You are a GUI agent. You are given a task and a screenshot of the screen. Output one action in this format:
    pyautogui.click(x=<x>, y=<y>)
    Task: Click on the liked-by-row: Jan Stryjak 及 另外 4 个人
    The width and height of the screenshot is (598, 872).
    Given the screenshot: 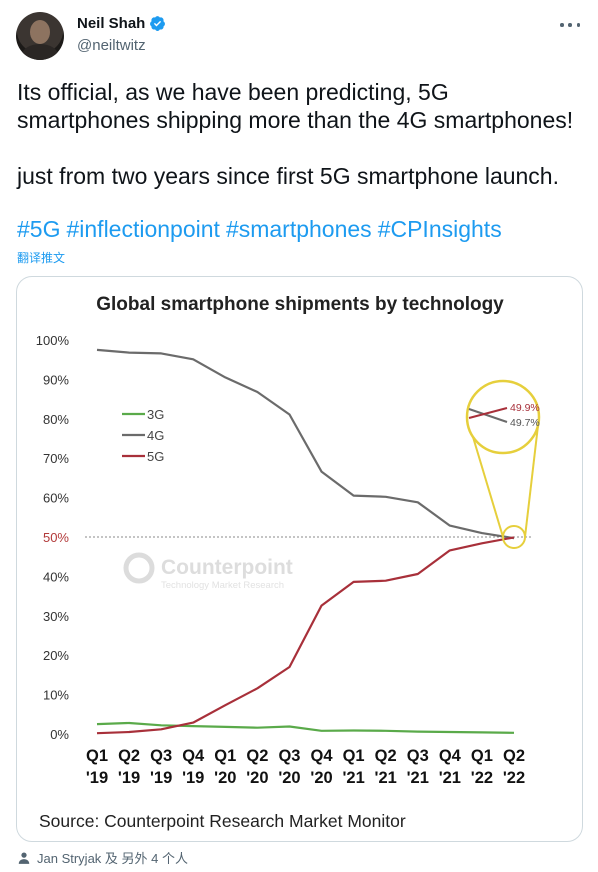 What is the action you would take?
    pyautogui.click(x=102, y=857)
    